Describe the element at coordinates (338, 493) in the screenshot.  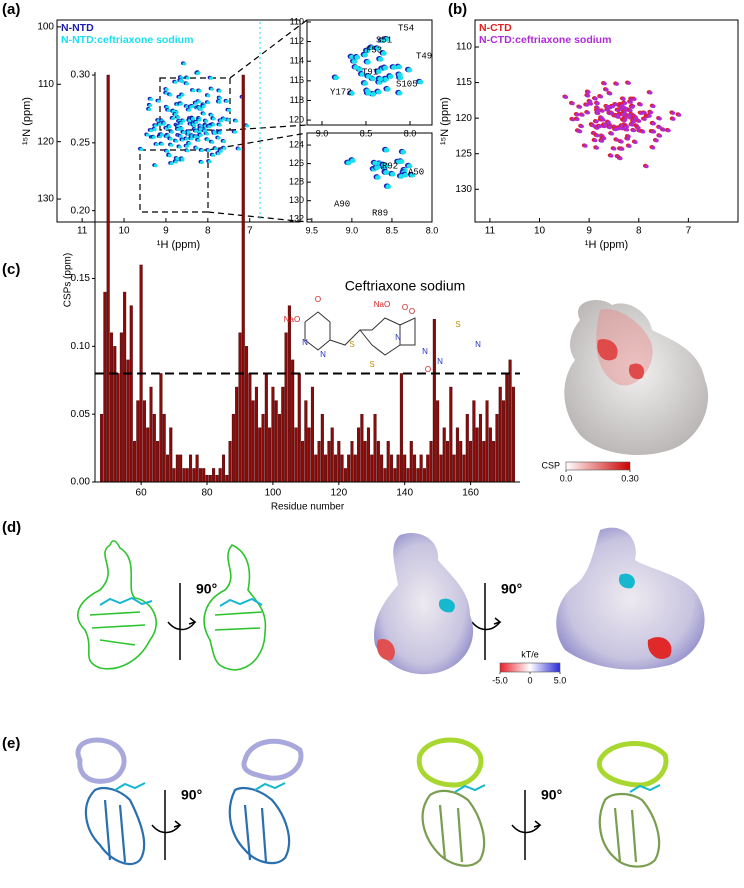
I see `x-tick-label: 120` at that location.